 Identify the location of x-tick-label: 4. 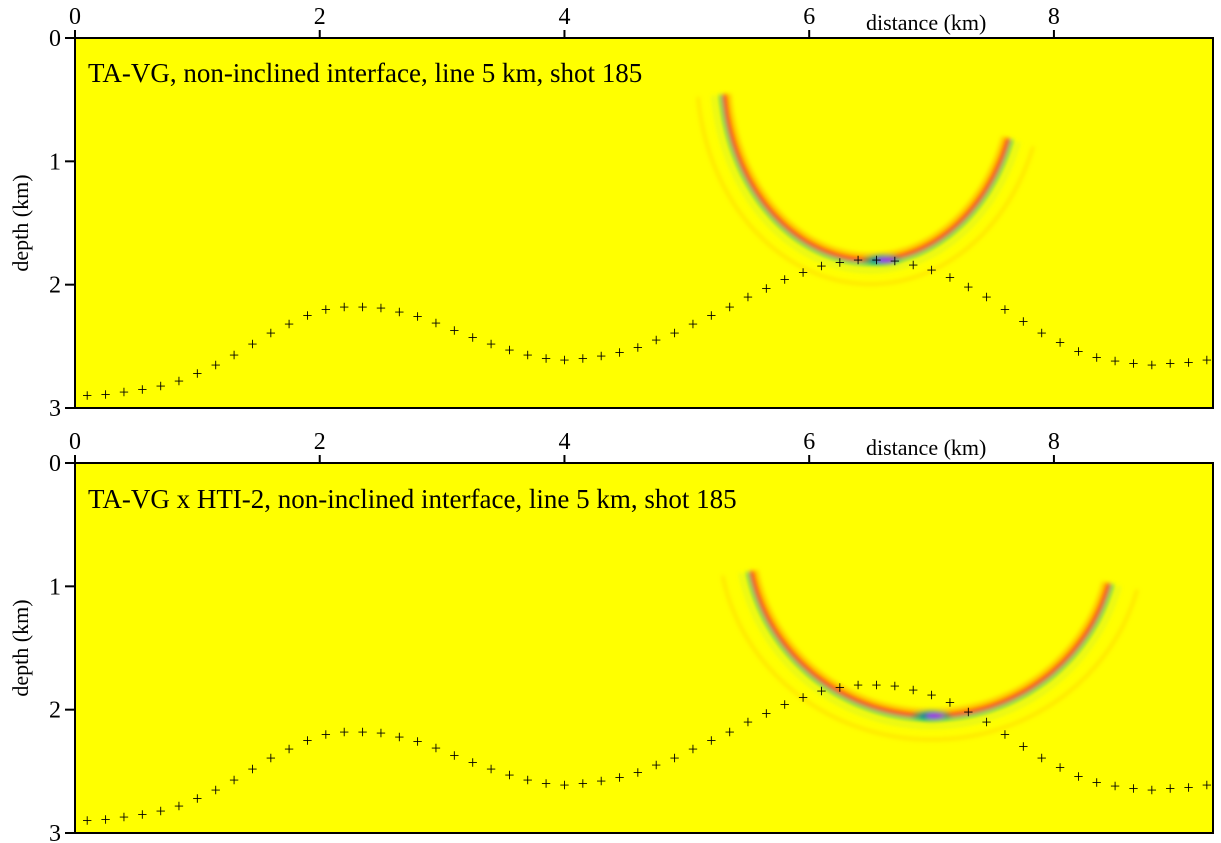
(564, 442).